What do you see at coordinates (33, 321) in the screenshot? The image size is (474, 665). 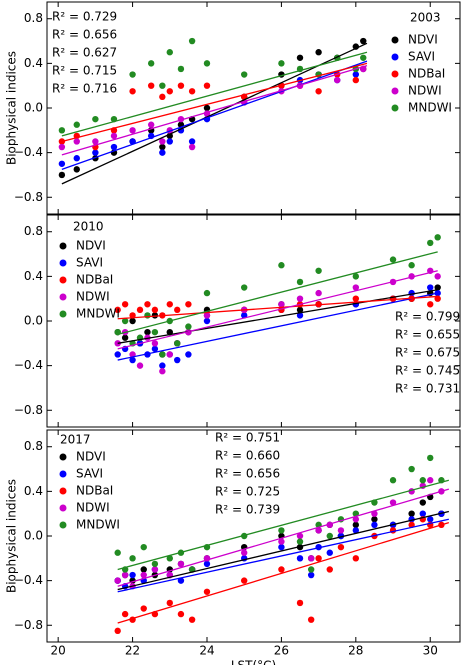 I see `y-tick-label: 0.0` at bounding box center [33, 321].